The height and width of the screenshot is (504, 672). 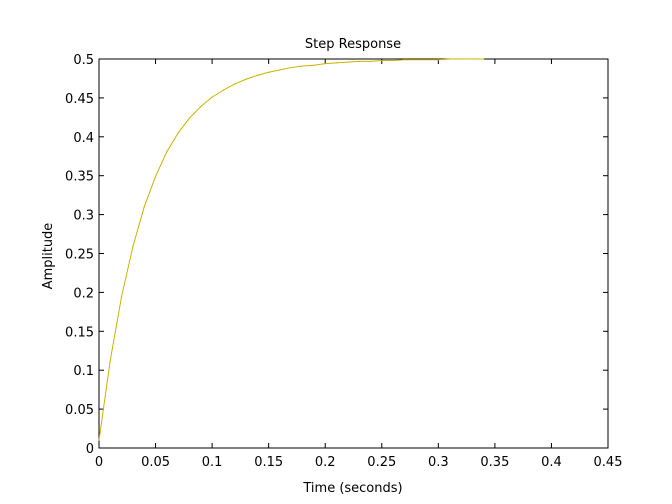 What do you see at coordinates (352, 488) in the screenshot?
I see `x-axis-label: Time (seconds)` at bounding box center [352, 488].